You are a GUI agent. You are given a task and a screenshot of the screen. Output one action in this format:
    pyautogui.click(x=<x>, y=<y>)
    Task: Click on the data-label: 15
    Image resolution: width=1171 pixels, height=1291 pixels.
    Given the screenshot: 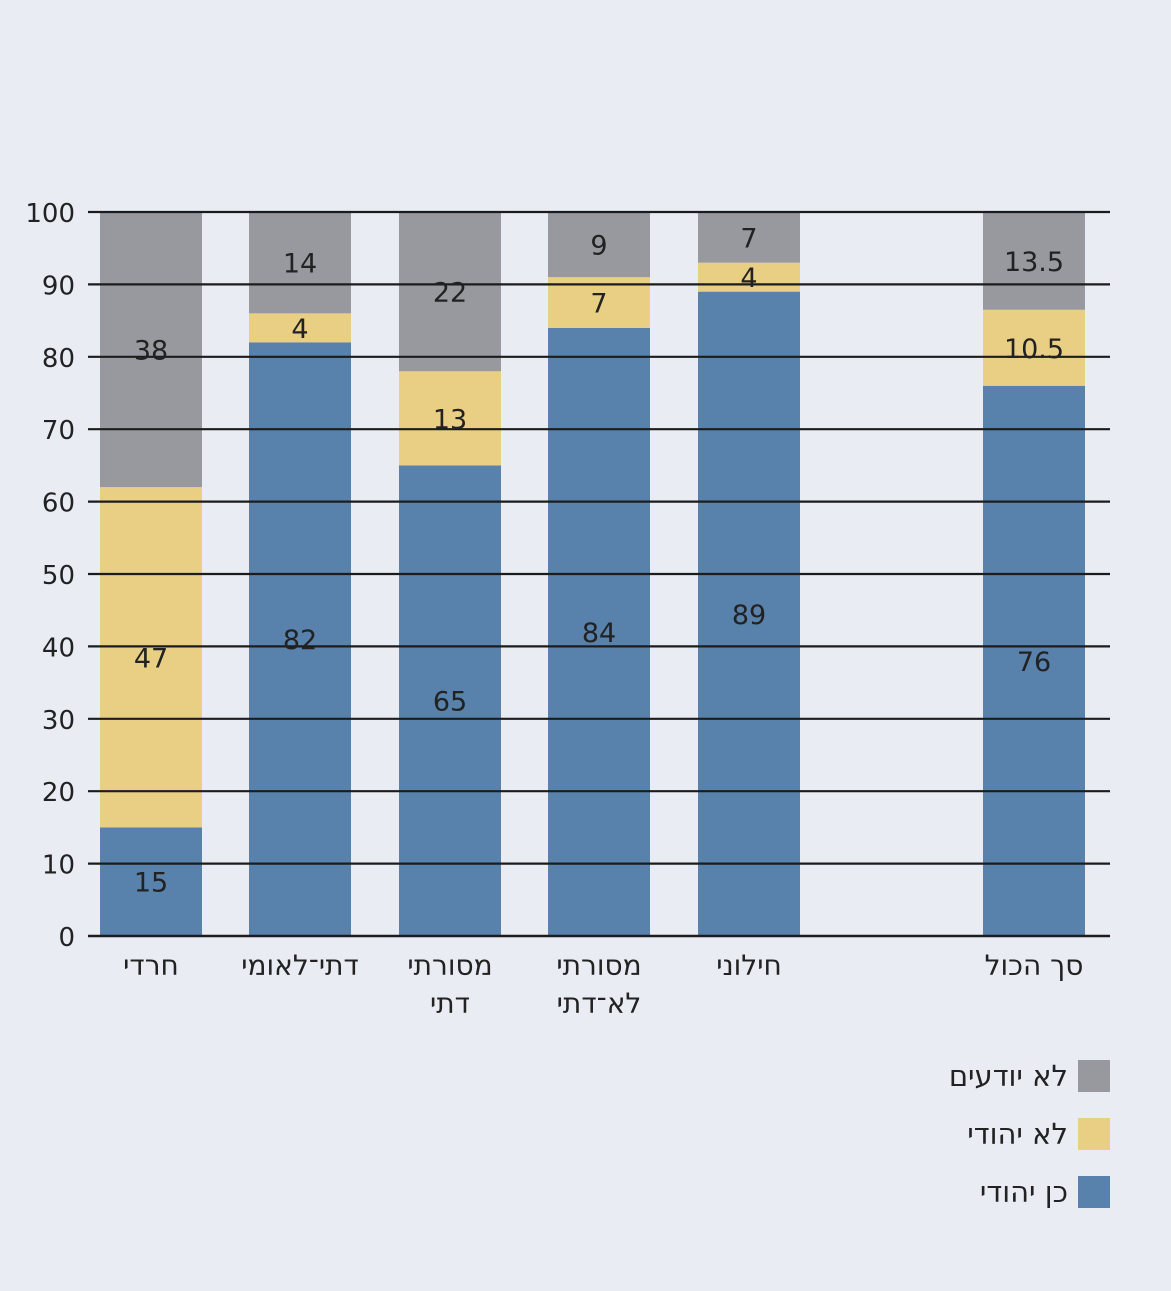 What is the action you would take?
    pyautogui.click(x=151, y=883)
    